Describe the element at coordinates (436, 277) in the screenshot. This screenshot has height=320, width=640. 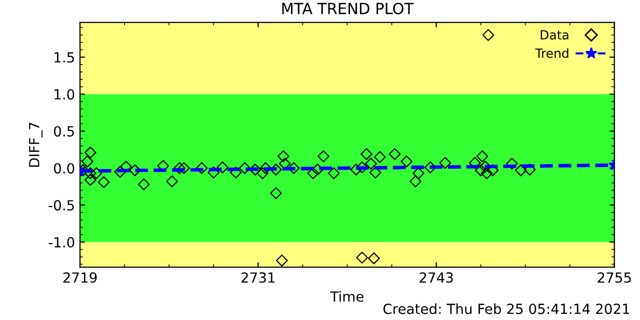
I see `x-tick-label: 2743` at that location.